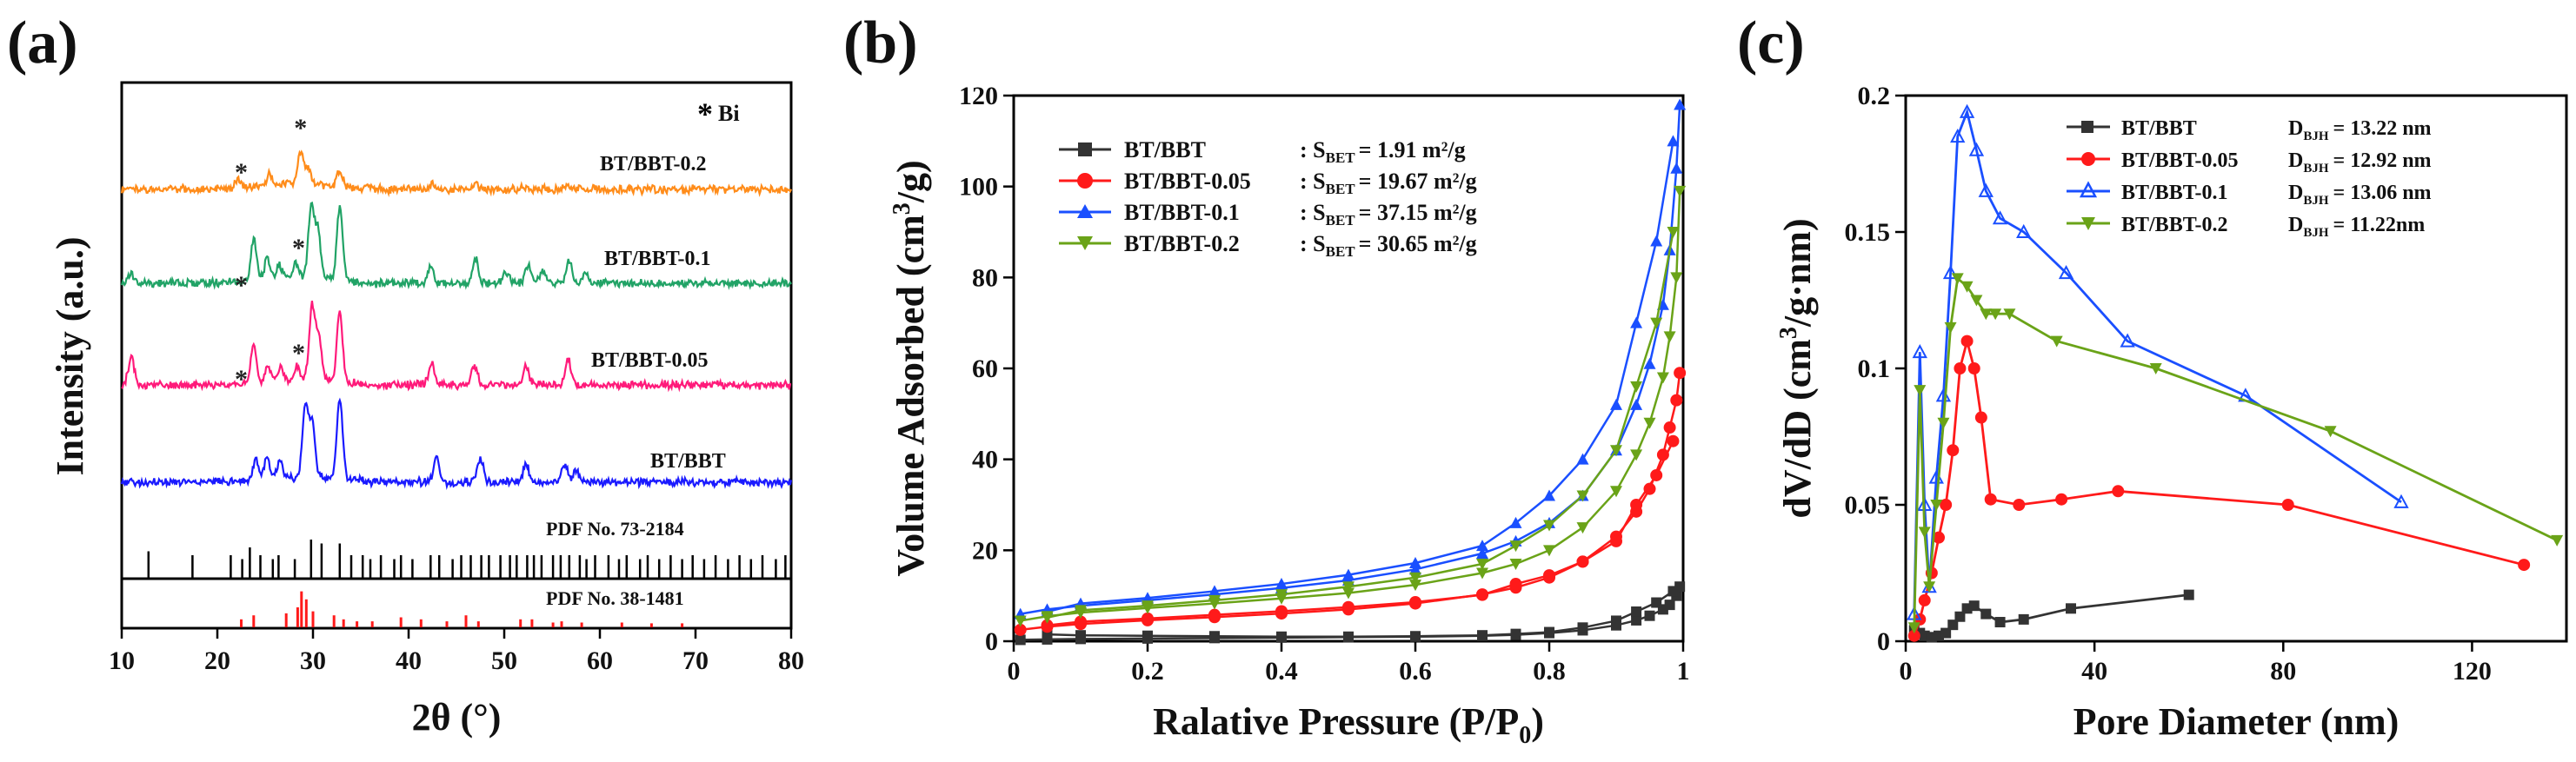 The height and width of the screenshot is (762, 2576). Describe the element at coordinates (1383, 151) in the screenshot. I see `sbet-label-bt: : SBET = 1.91 m²/g` at that location.